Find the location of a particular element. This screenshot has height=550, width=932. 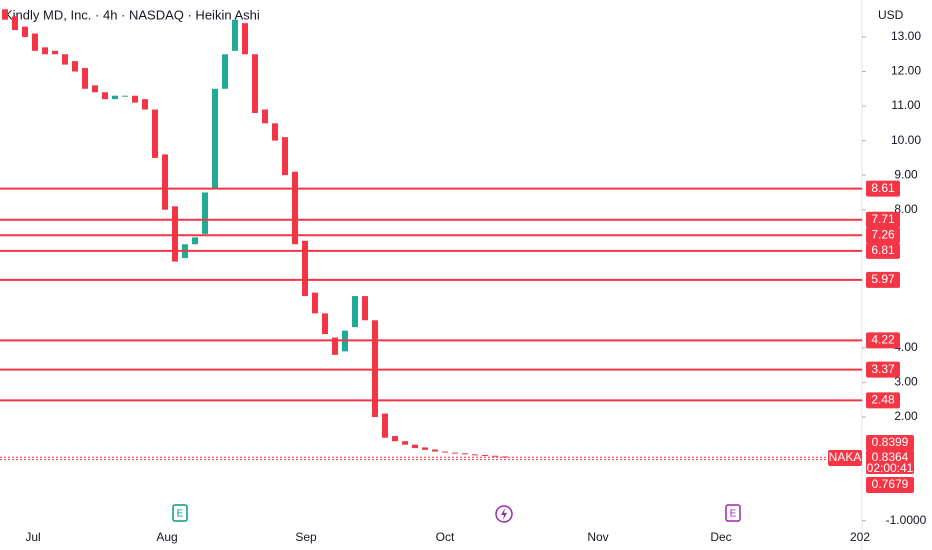

symbol-tag is located at coordinates (845, 458).